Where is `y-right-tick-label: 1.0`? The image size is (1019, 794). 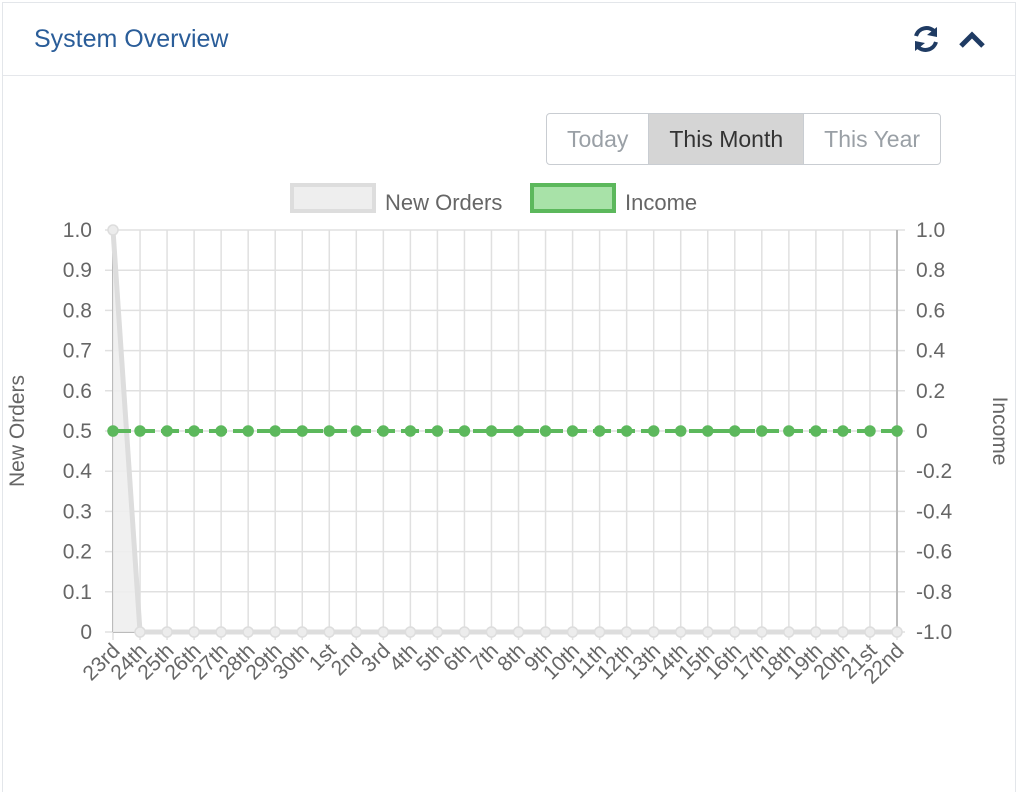
y-right-tick-label: 1.0 is located at coordinates (930, 230).